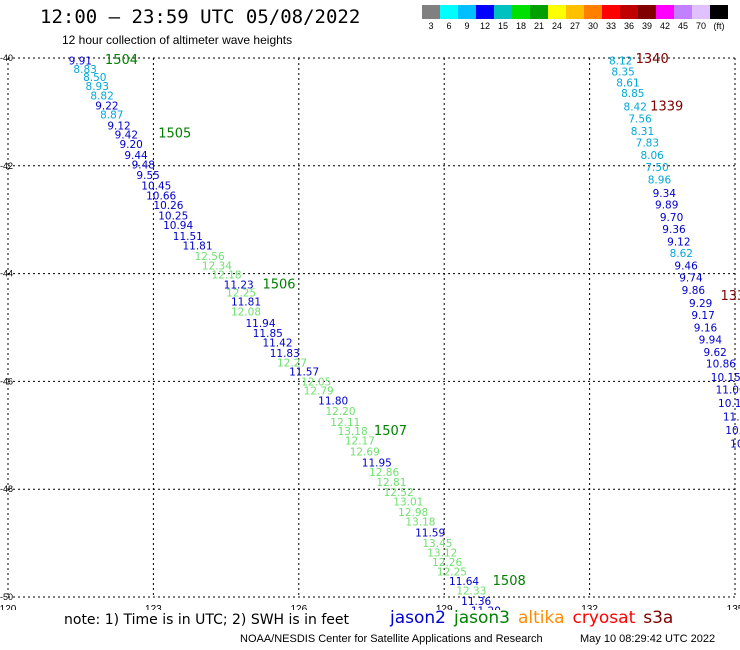  What do you see at coordinates (622, 72) in the screenshot?
I see `wave-height-point: 8.35` at bounding box center [622, 72].